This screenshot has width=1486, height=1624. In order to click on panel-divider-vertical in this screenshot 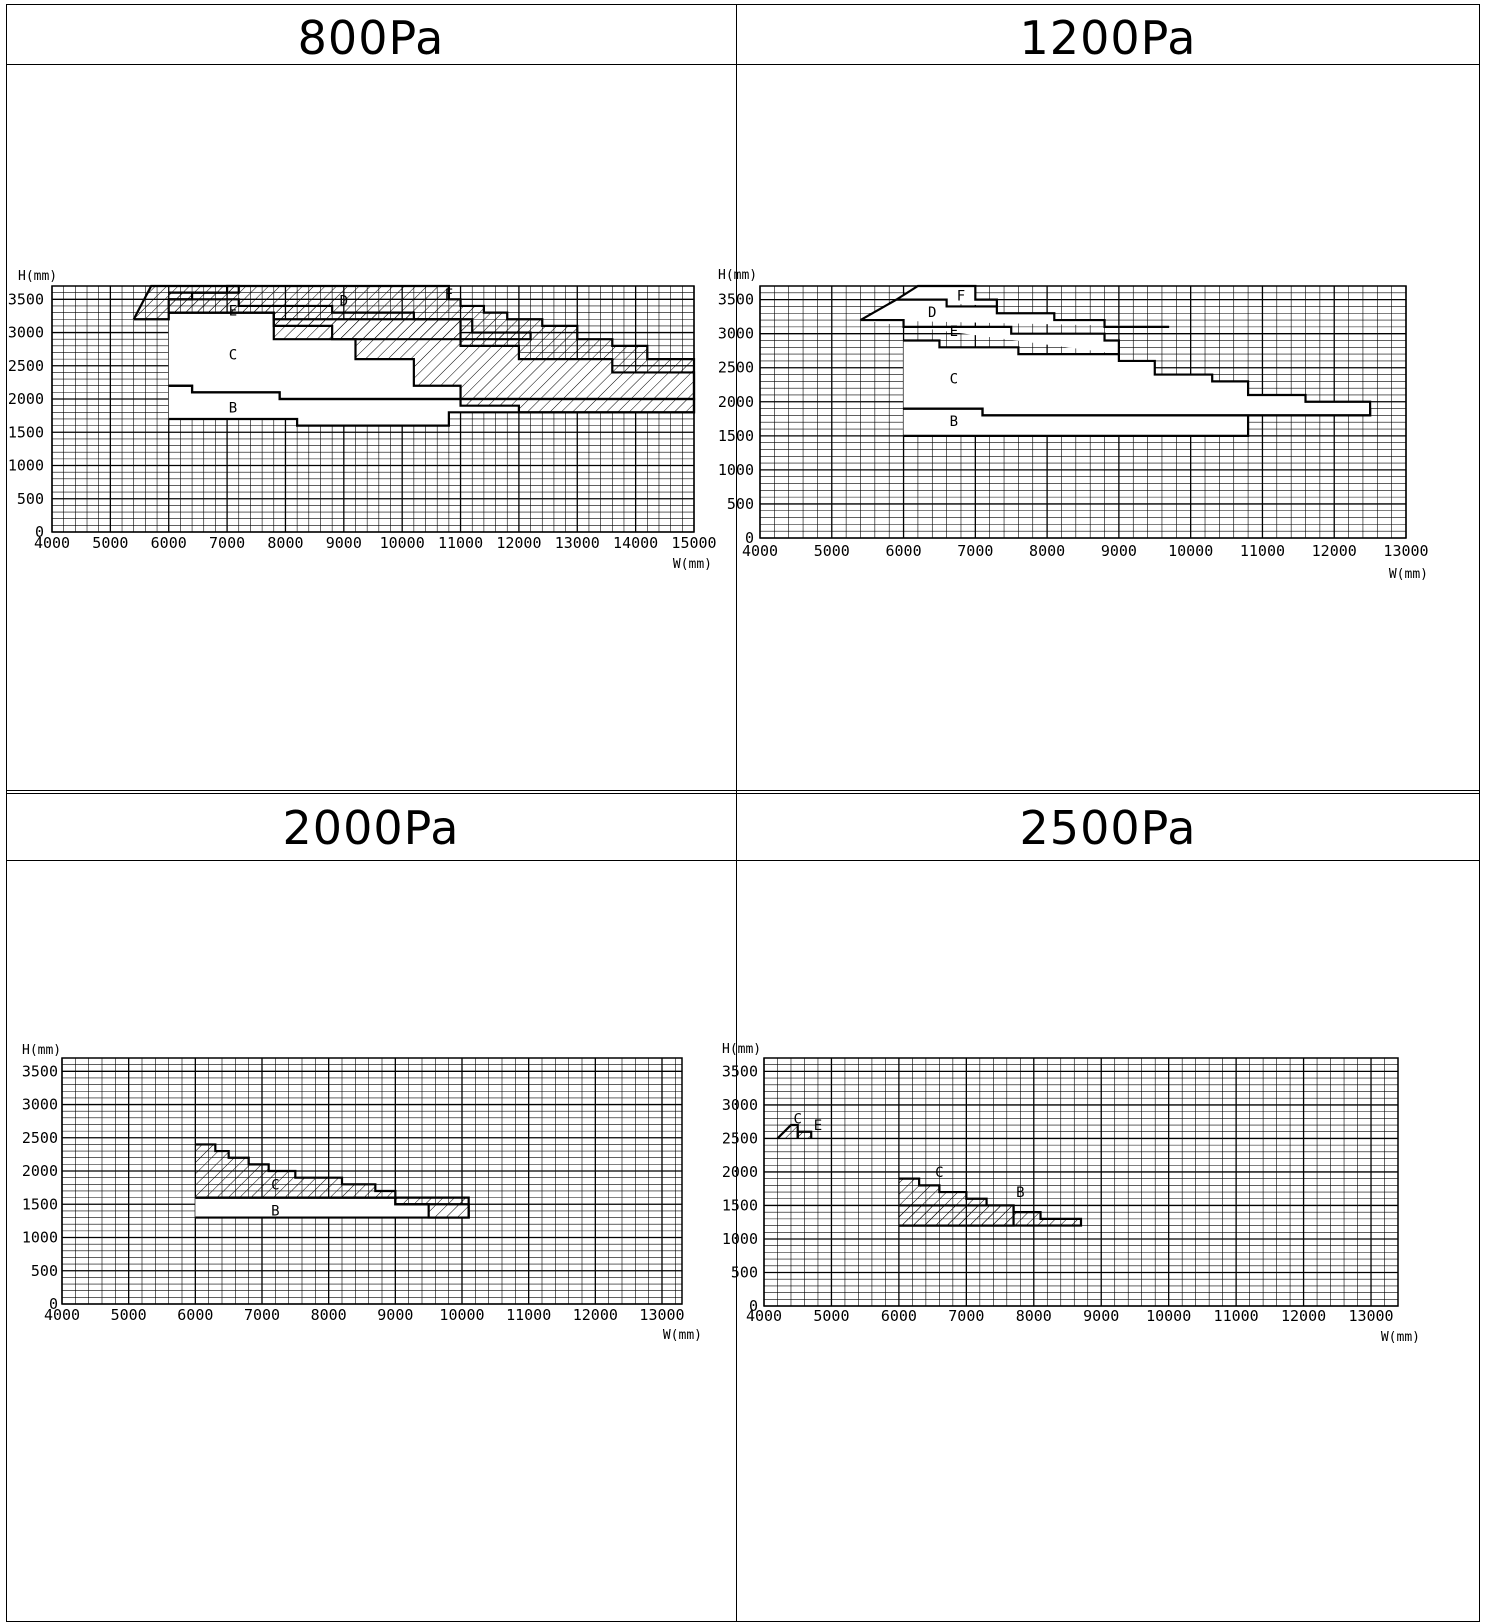, I will do `click(736, 813)`.